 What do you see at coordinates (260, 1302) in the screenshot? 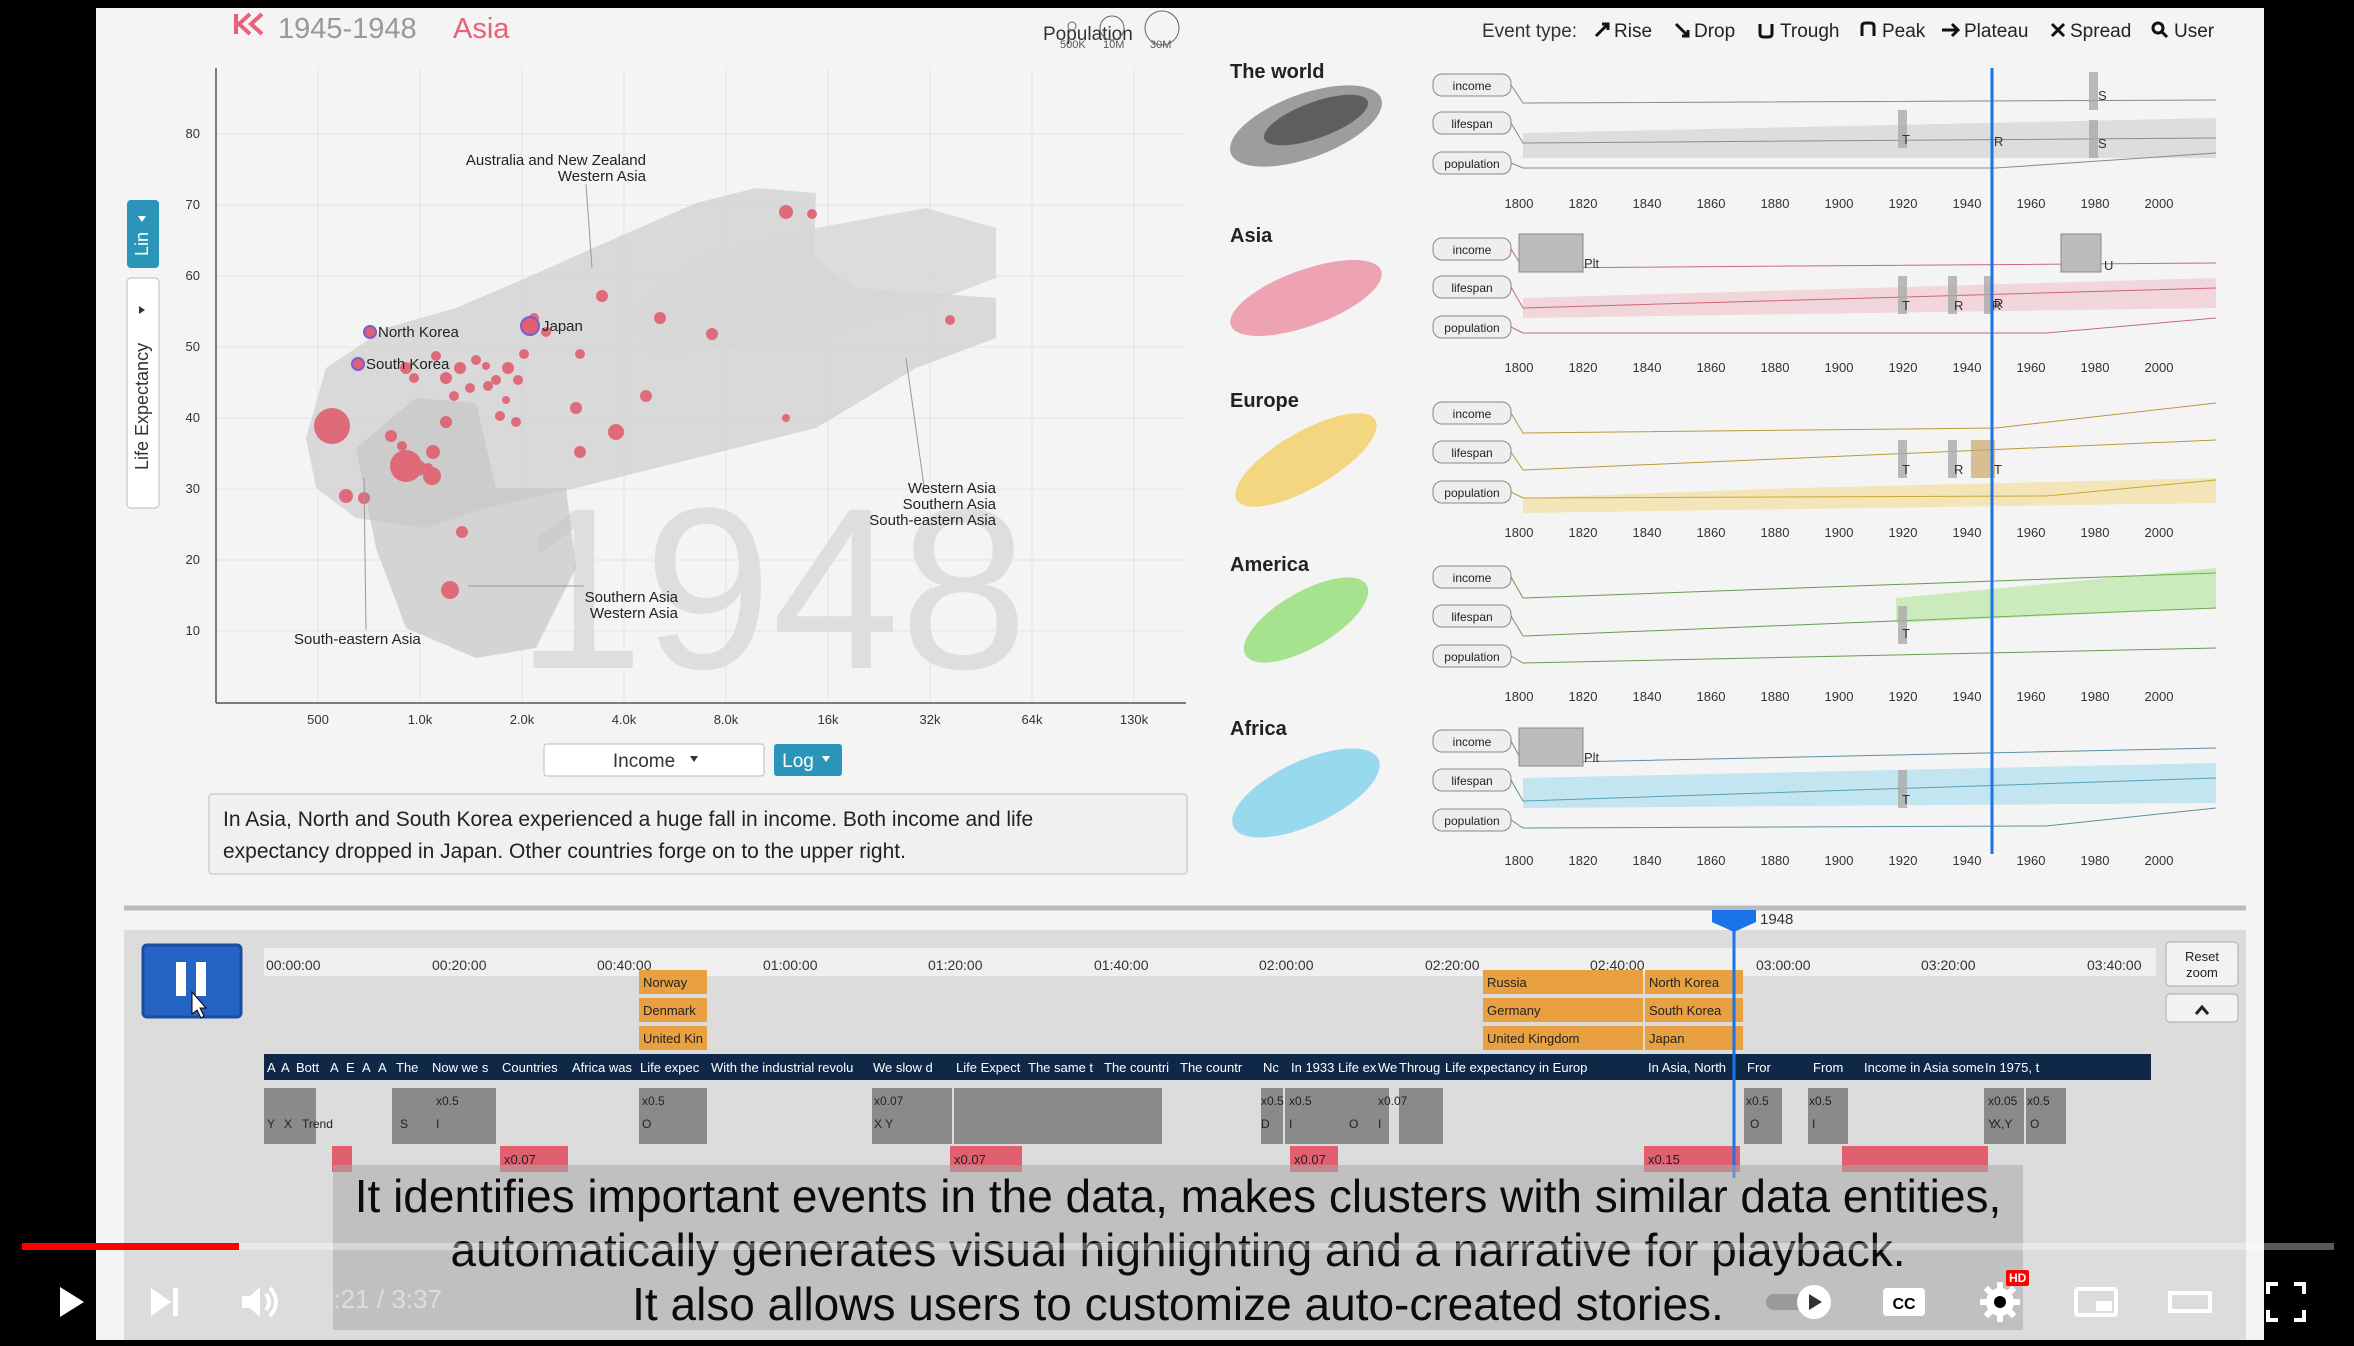
I see `volume-button` at bounding box center [260, 1302].